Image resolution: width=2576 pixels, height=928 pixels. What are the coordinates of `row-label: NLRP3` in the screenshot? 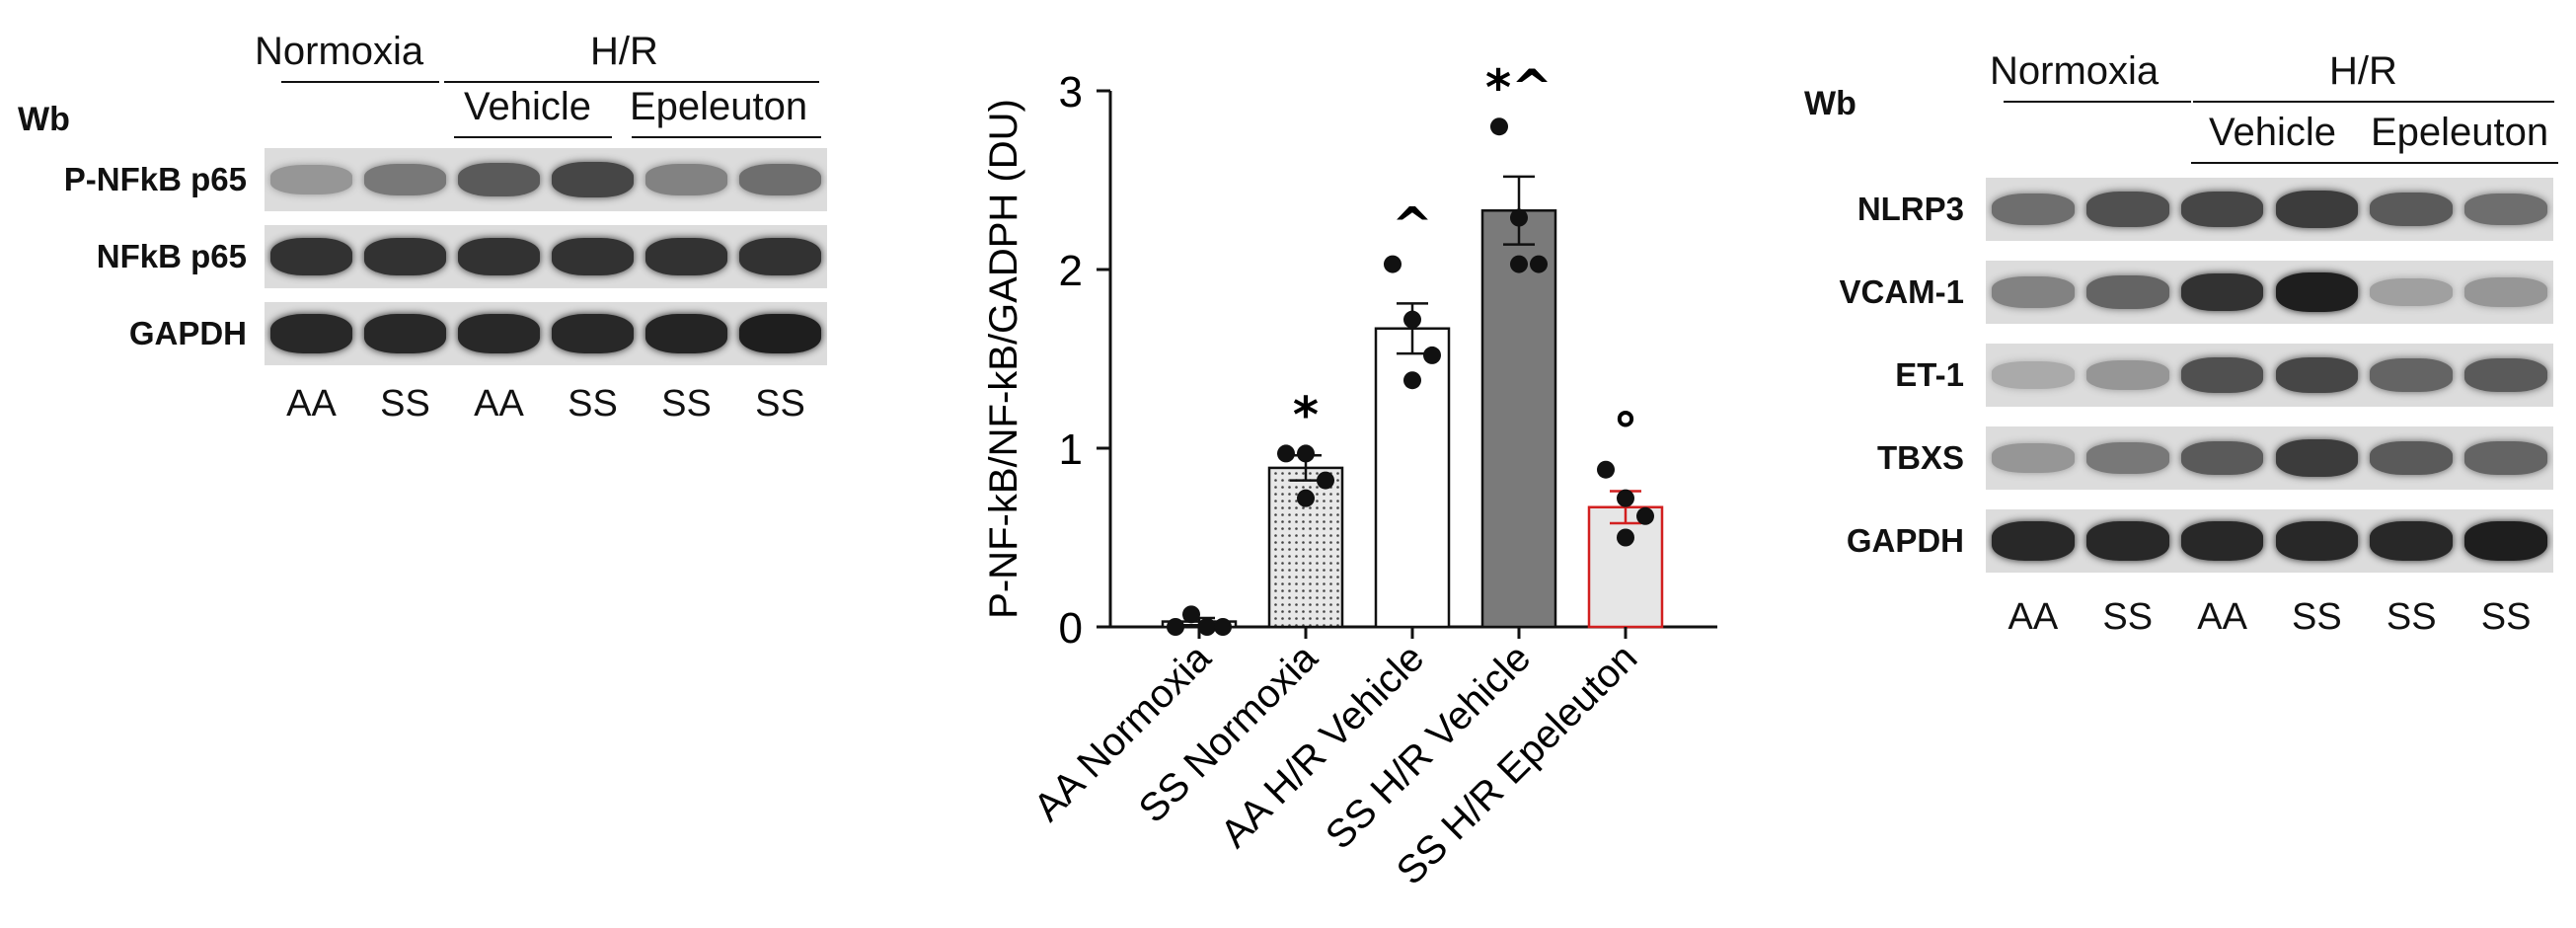 It's located at (1910, 209).